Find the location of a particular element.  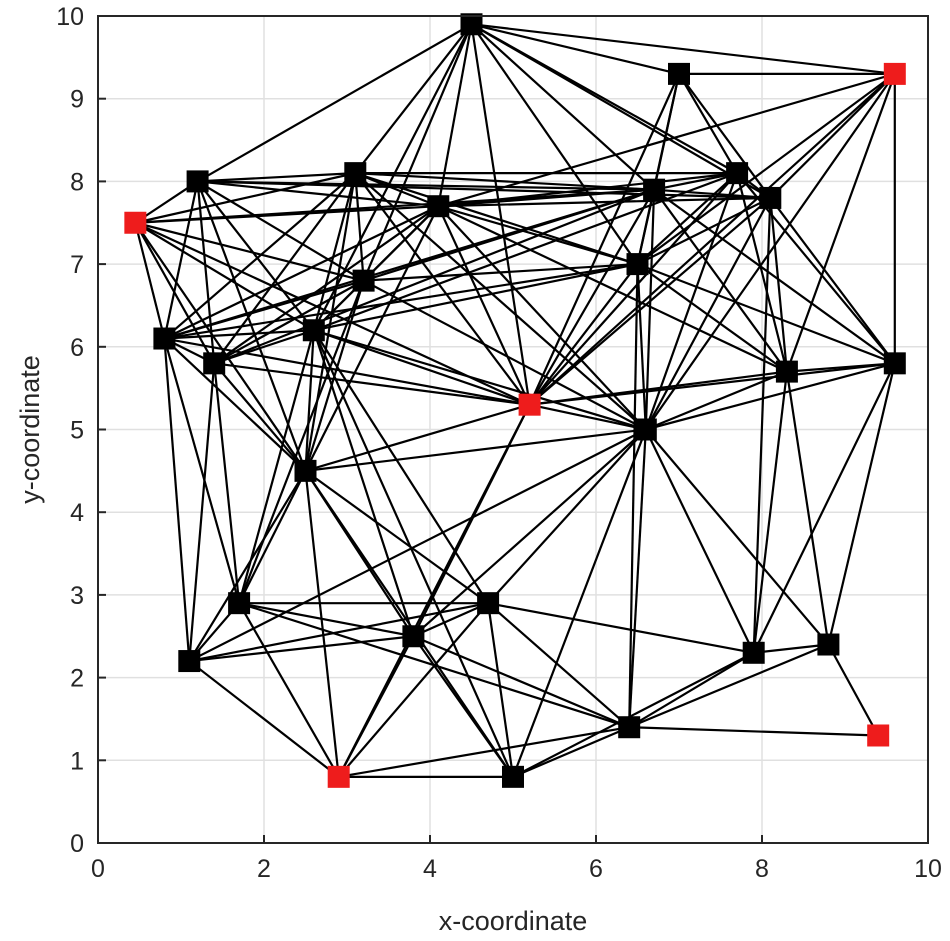

x-tick-label: 8 is located at coordinates (762, 869).